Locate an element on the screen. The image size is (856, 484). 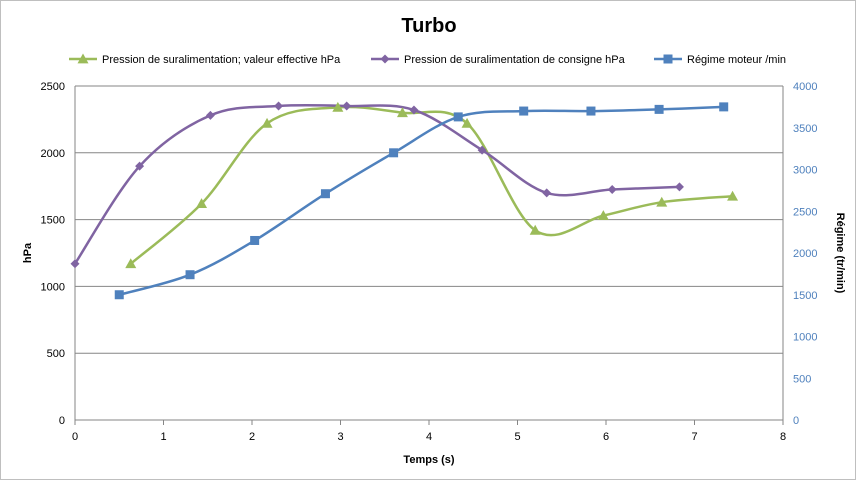
y-axis-label-right: Régime (tr/min) is located at coordinates (840, 253).